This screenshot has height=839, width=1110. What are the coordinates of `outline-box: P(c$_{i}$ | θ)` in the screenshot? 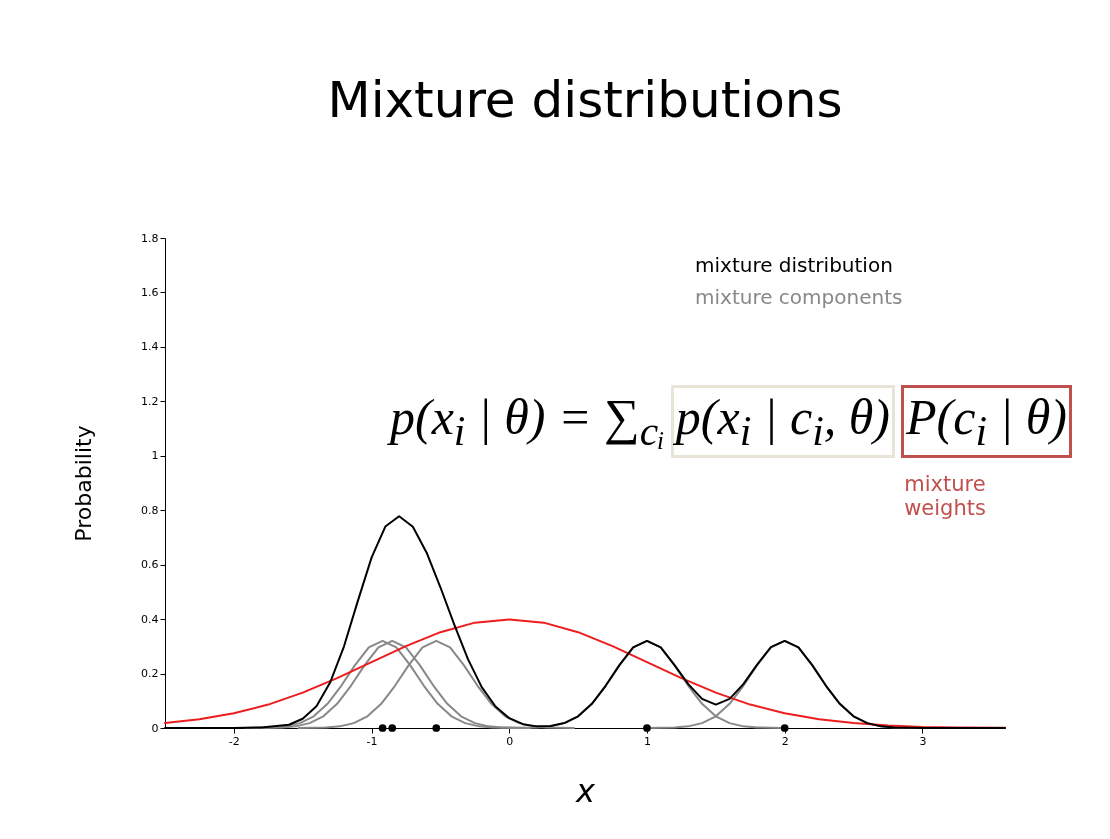 It's located at (986, 421).